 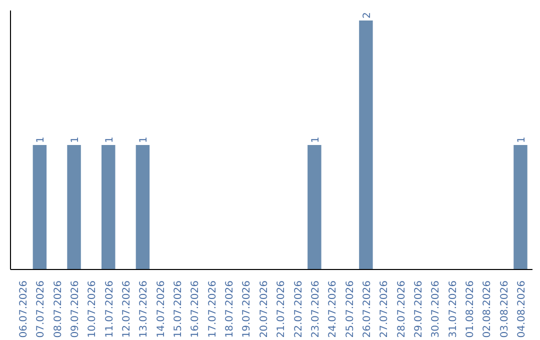 What do you see at coordinates (488, 309) in the screenshot?
I see `x-tick-label: 02.08.2026` at bounding box center [488, 309].